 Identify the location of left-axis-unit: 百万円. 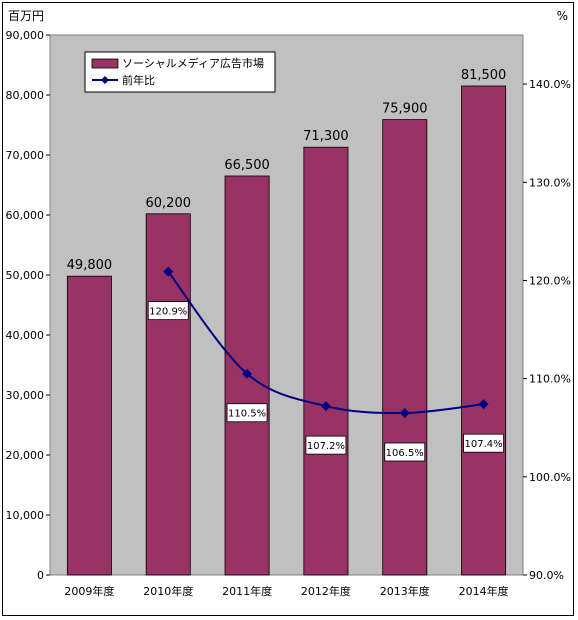
(26, 16).